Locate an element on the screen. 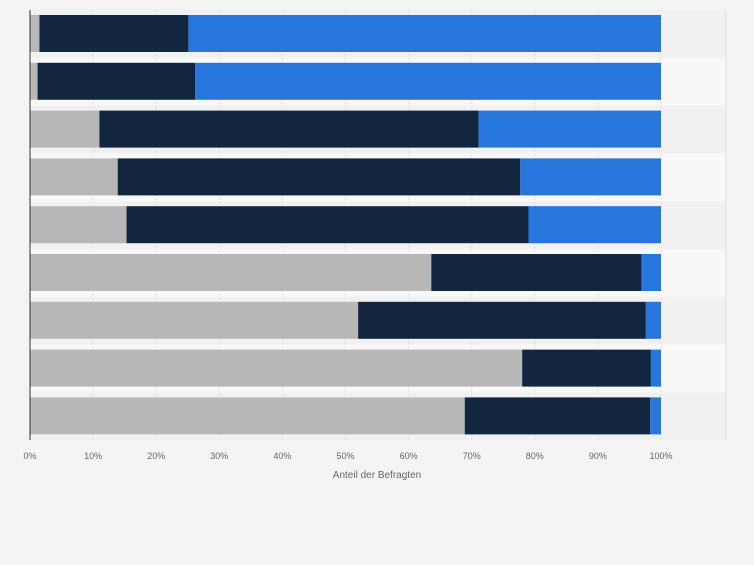  x-tick-label: 20% is located at coordinates (156, 456).